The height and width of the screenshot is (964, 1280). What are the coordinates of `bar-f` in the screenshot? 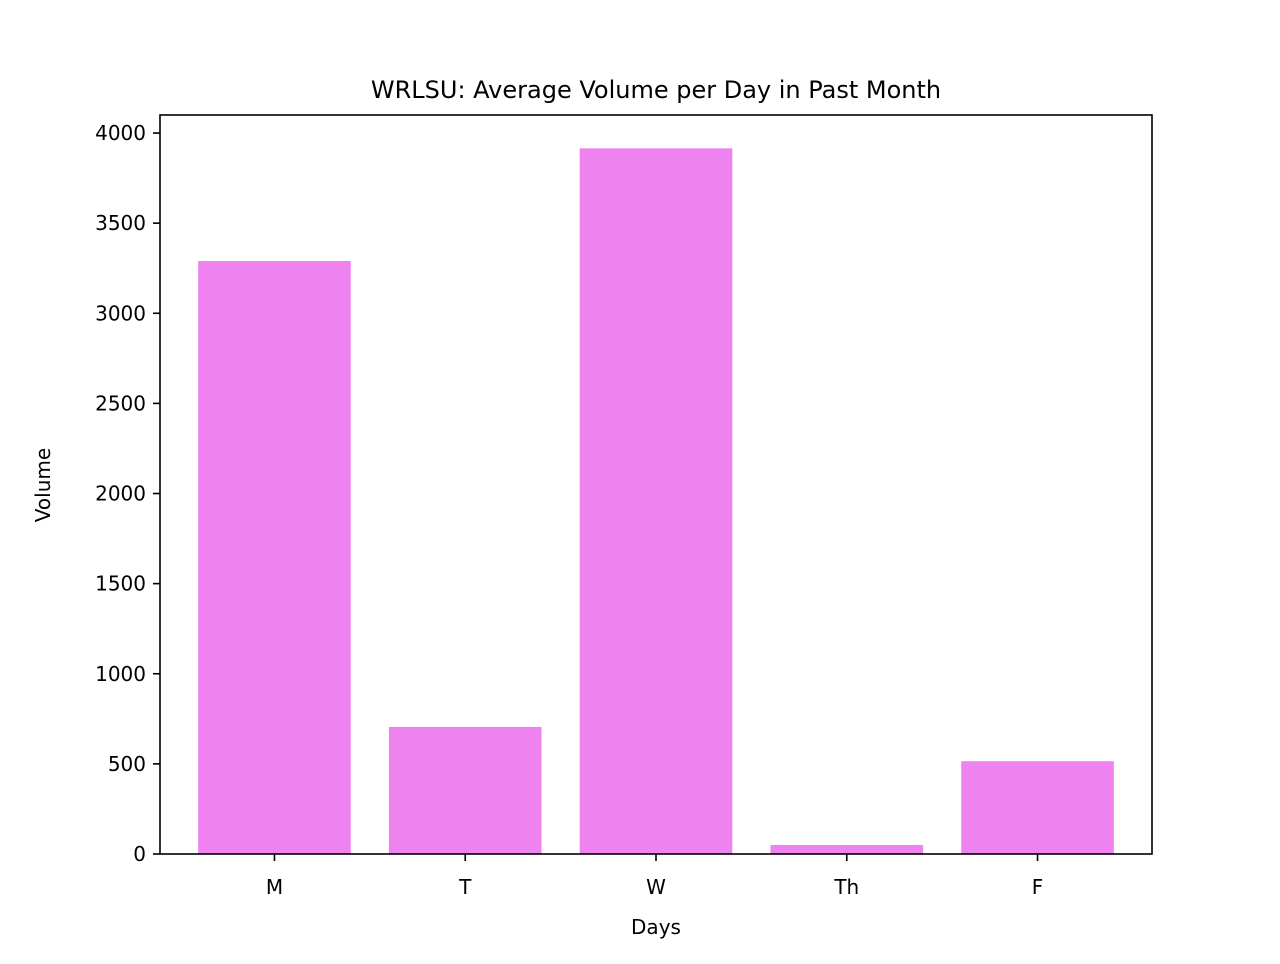 It's located at (1037, 807).